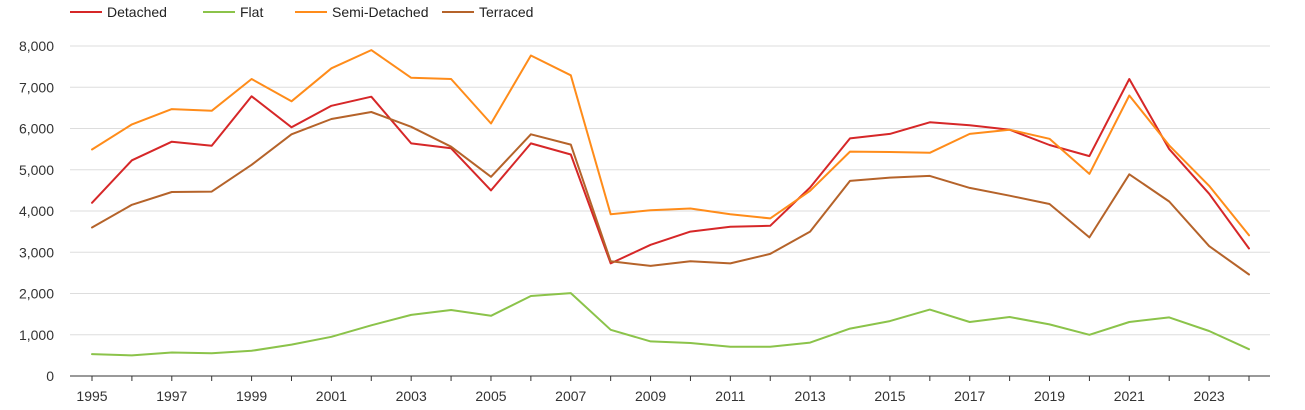 The width and height of the screenshot is (1305, 410). What do you see at coordinates (670, 324) in the screenshot?
I see `series-line-flat` at bounding box center [670, 324].